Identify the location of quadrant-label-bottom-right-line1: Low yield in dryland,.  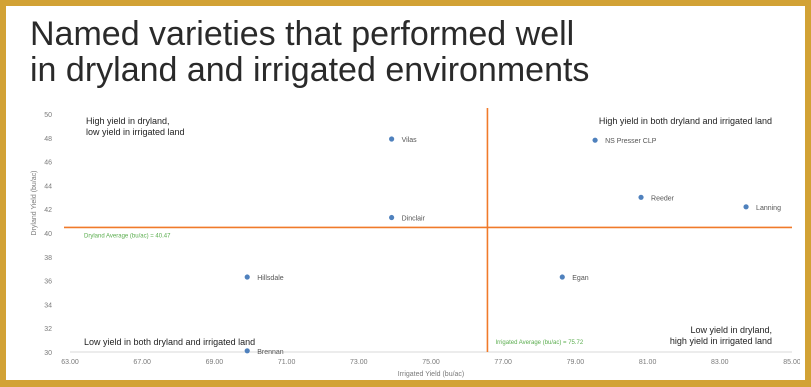
(731, 330).